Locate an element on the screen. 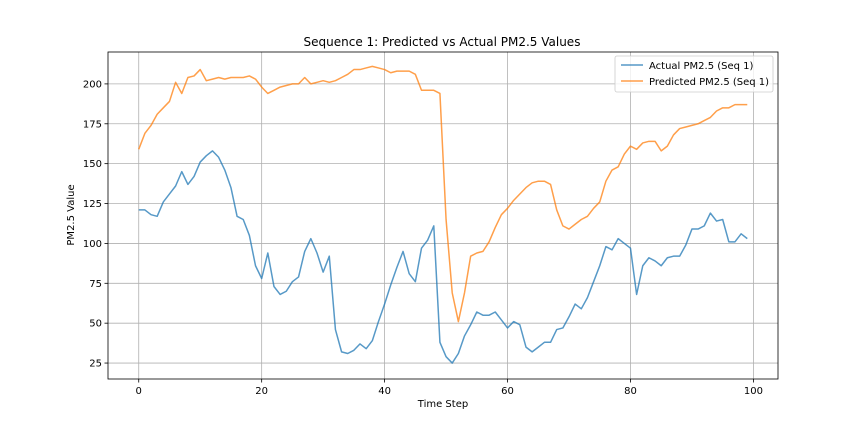 The width and height of the screenshot is (864, 432). x-tick-label: 0 is located at coordinates (139, 391).